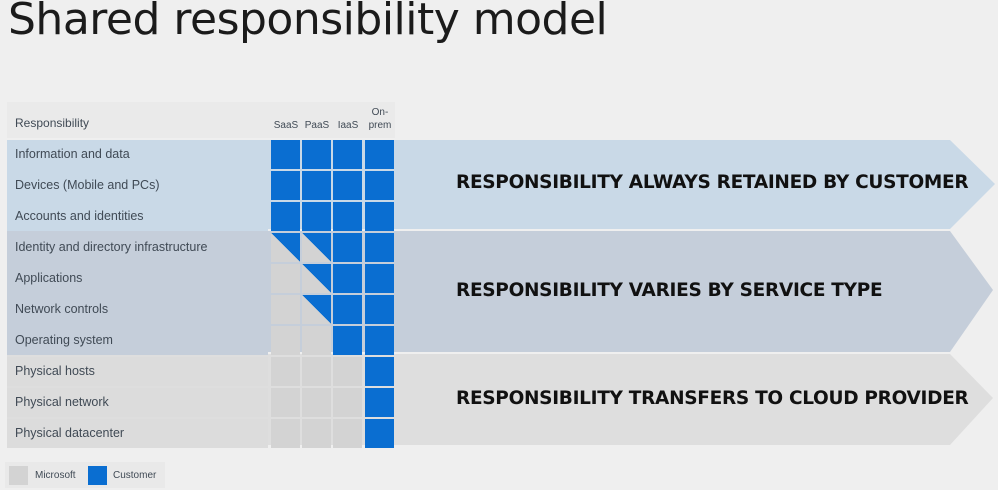  Describe the element at coordinates (137, 371) in the screenshot. I see `table-row: Physical hosts` at that location.